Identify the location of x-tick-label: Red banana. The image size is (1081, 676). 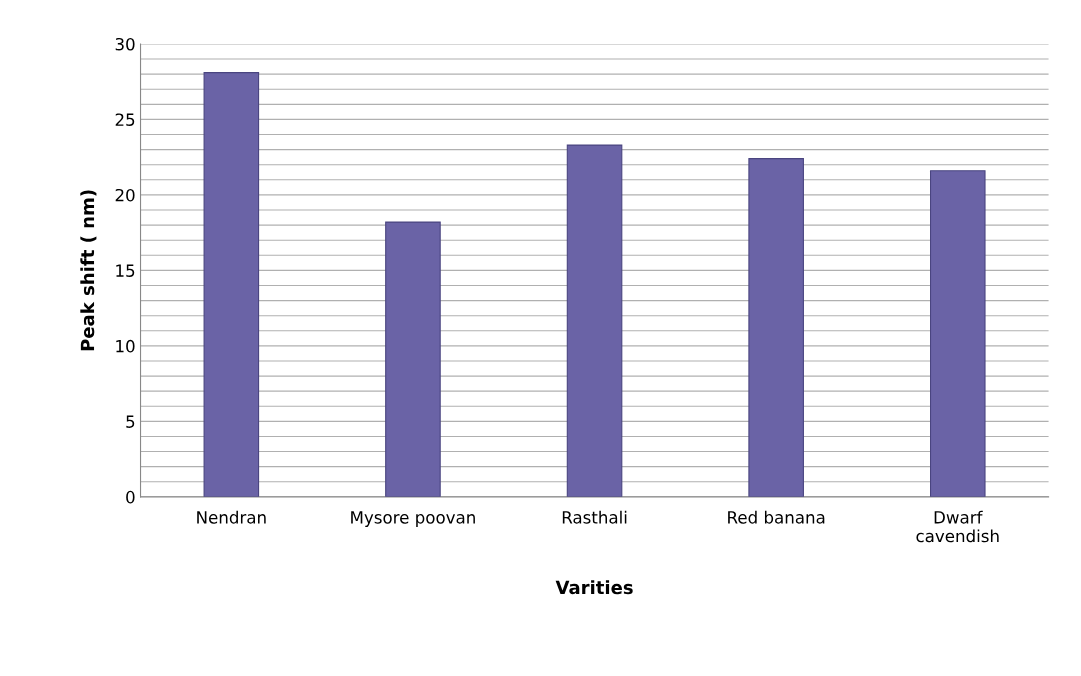
(776, 517).